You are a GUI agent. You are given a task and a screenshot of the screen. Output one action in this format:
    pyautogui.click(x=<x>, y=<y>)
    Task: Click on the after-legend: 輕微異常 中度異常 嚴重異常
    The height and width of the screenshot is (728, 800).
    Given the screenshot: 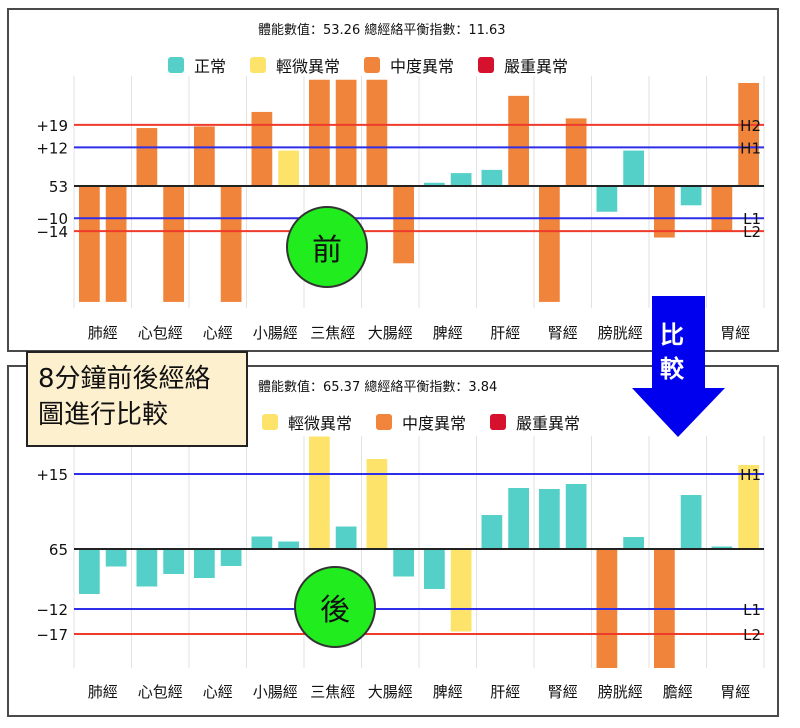 What is the action you would take?
    pyautogui.click(x=421, y=422)
    